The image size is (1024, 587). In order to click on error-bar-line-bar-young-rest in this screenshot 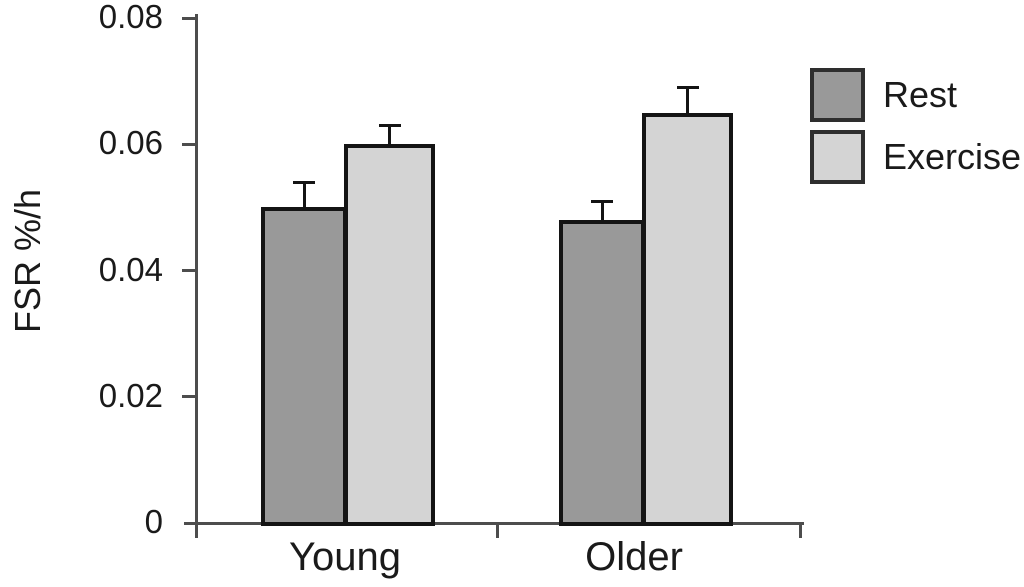, I will do `click(304, 195)`.